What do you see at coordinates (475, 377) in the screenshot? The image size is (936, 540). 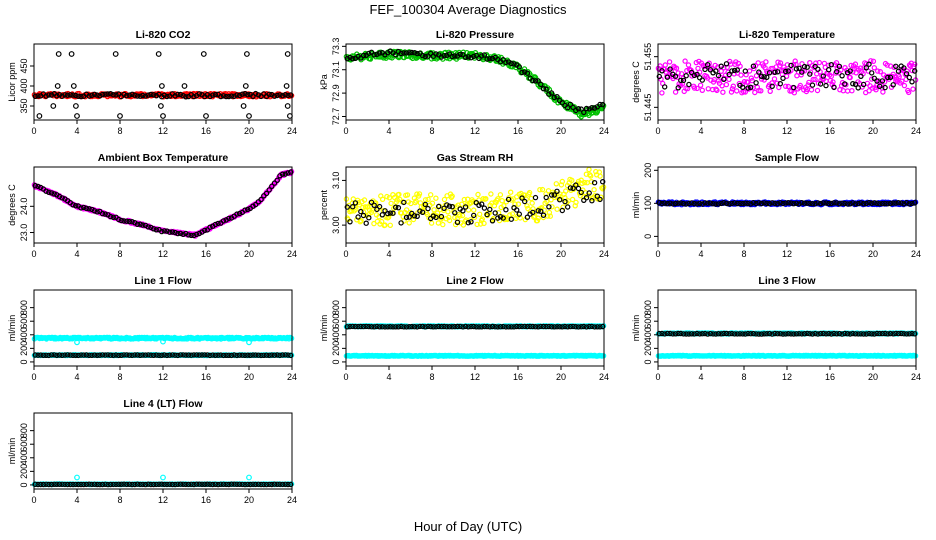 I see `x-tick-label: 12` at bounding box center [475, 377].